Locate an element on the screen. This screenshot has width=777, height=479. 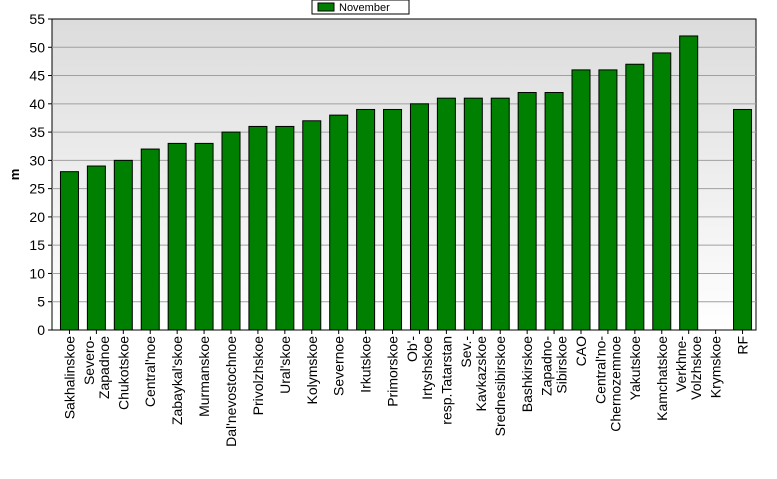
x-tick-label: Irtyshskoe is located at coordinates (427, 368).